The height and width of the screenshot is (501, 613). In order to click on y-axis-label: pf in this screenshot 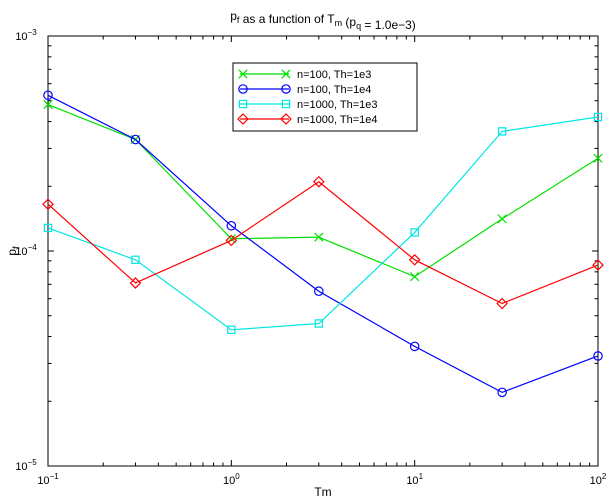, I will do `click(13, 251)`.